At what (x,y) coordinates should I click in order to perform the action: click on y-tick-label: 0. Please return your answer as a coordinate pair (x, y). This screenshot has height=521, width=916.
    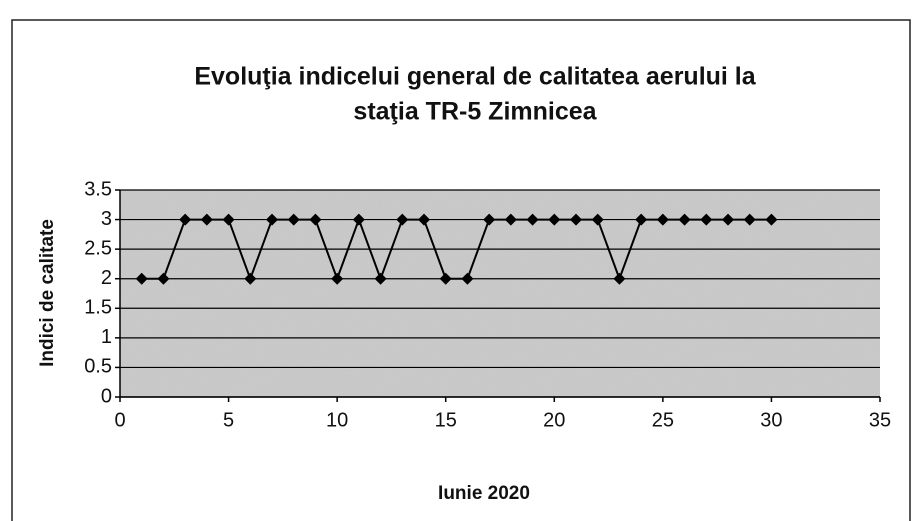
    Looking at the image, I should click on (106, 396).